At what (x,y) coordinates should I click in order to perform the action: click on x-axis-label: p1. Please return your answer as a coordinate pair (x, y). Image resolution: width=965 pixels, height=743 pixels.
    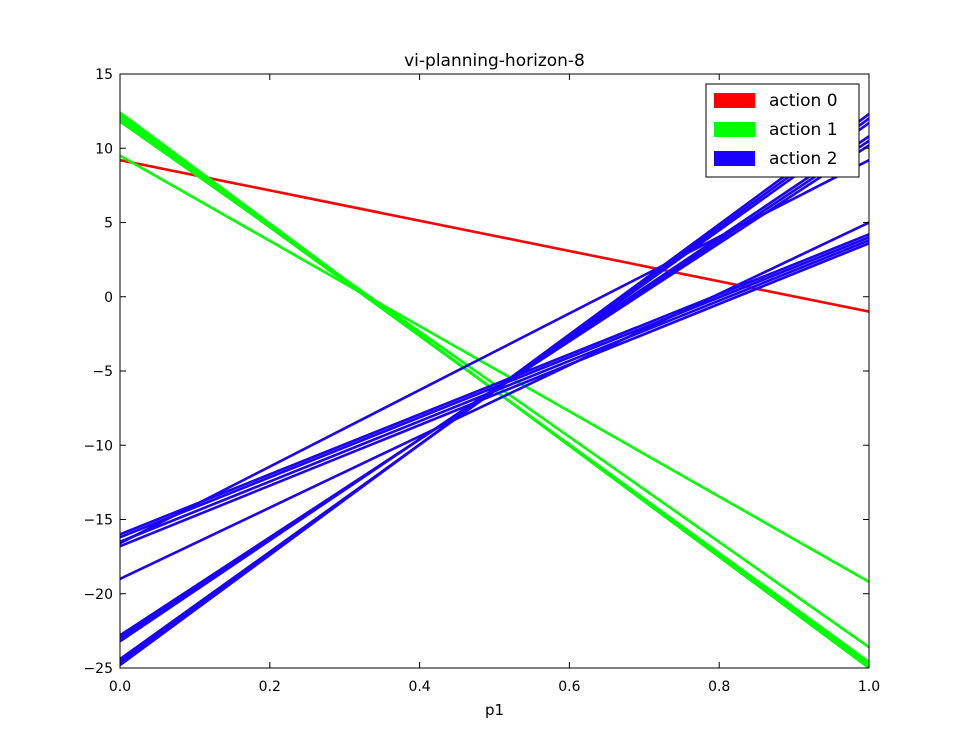
    Looking at the image, I should click on (494, 710).